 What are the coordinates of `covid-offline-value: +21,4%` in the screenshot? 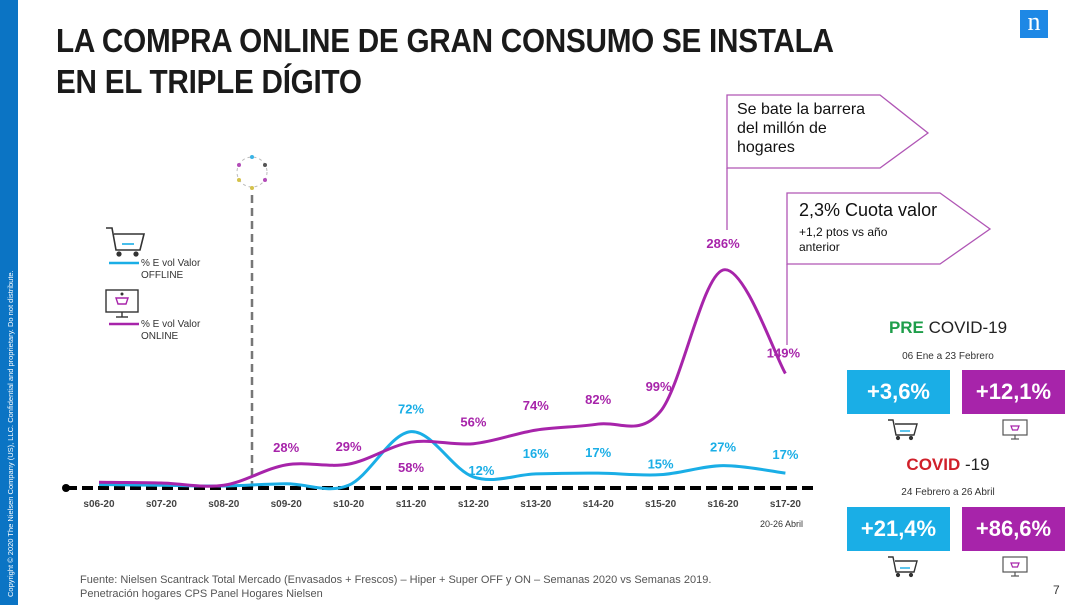 It's located at (898, 529).